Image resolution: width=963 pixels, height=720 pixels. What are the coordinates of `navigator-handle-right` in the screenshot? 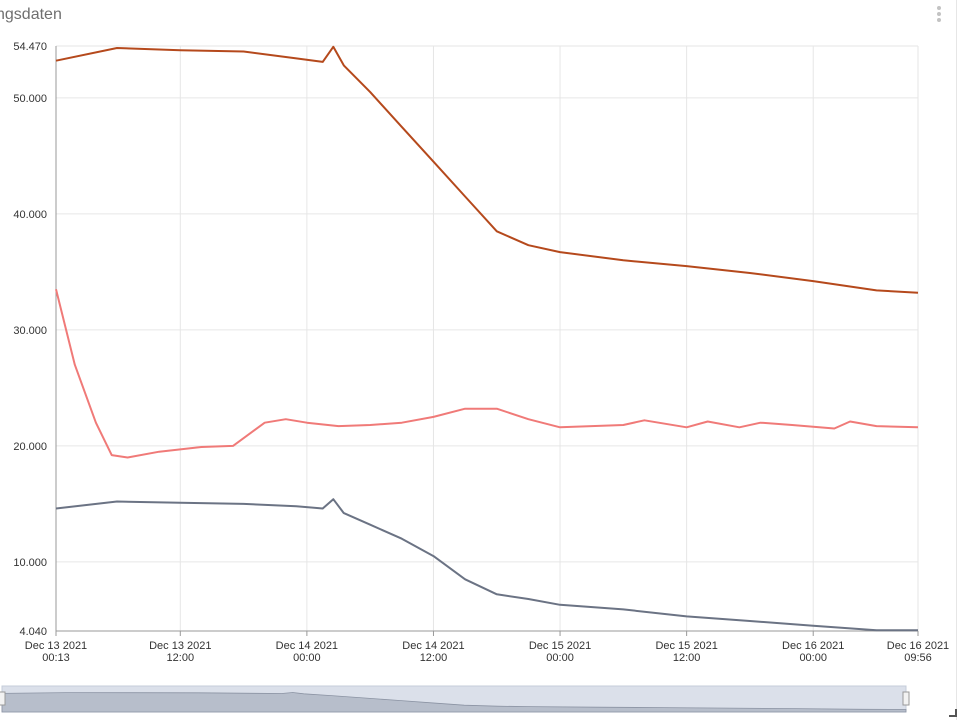 It's located at (906, 698).